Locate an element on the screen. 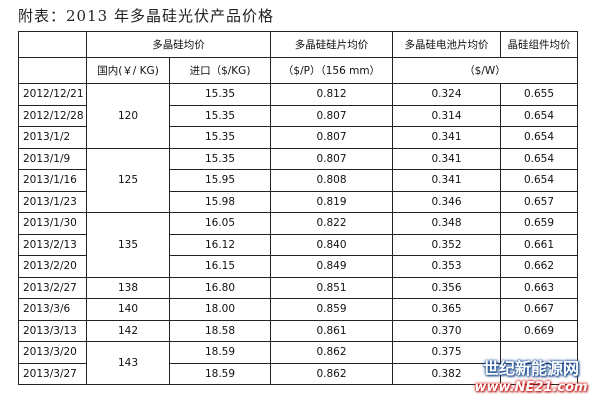 This screenshot has width=596, height=405. table-row: 2013/1/23 15.98 0.819 0.346 0.657 is located at coordinates (298, 201).